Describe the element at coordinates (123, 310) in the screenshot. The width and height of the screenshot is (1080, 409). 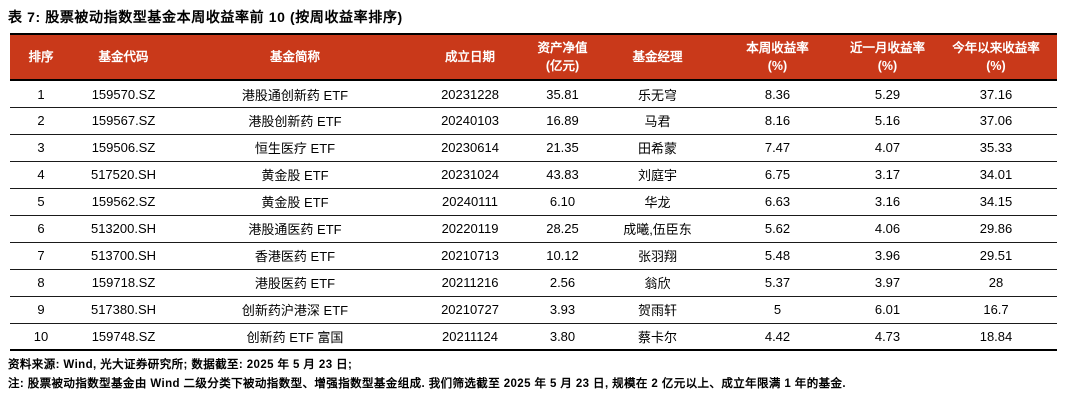
I see `cell-fund-code: 517380.SH` at that location.